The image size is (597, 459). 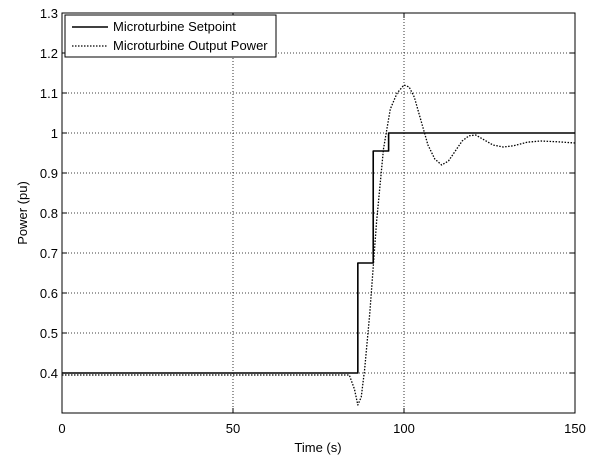 What do you see at coordinates (22, 213) in the screenshot?
I see `y-axis-label: Power (pu)` at bounding box center [22, 213].